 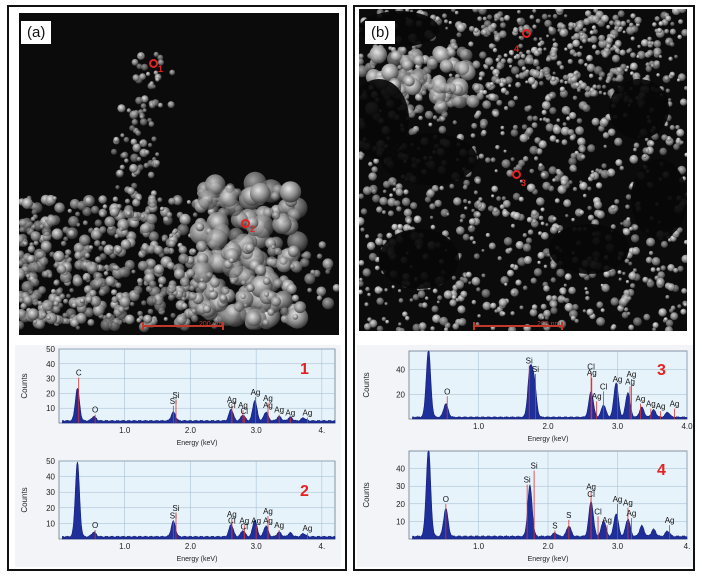 I want to click on peak-label: Ag, so click(x=591, y=487).